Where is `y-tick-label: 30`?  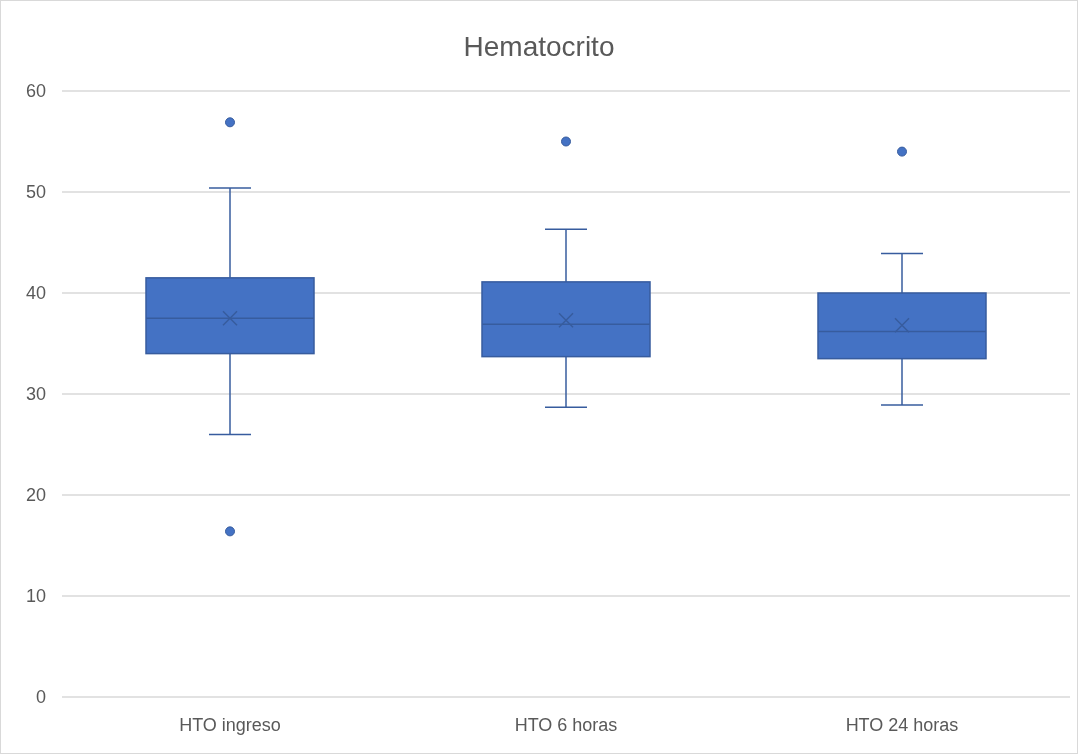
y-tick-label: 30 is located at coordinates (35, 394).